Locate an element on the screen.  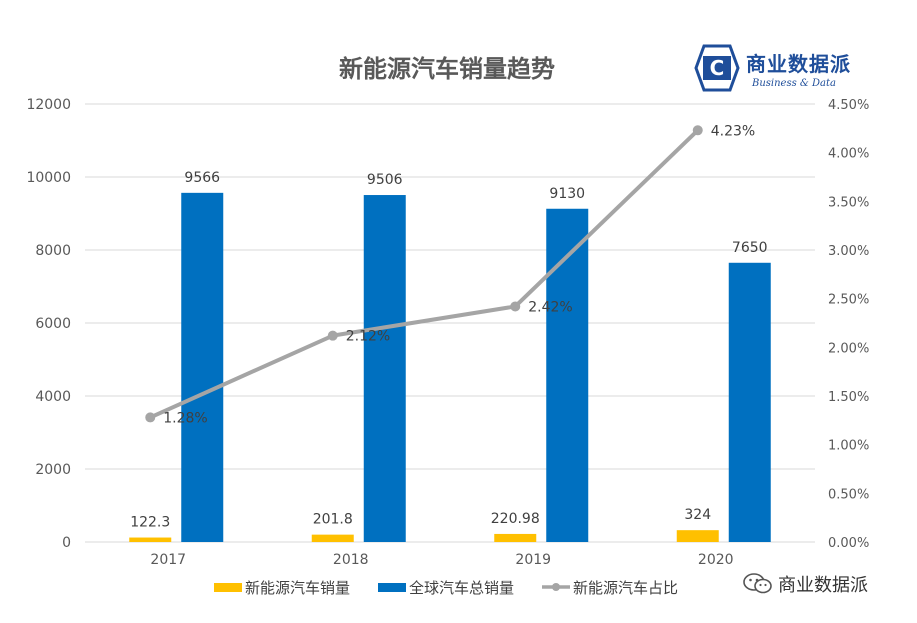
y-left-tick-label: 12000 is located at coordinates (48, 105).